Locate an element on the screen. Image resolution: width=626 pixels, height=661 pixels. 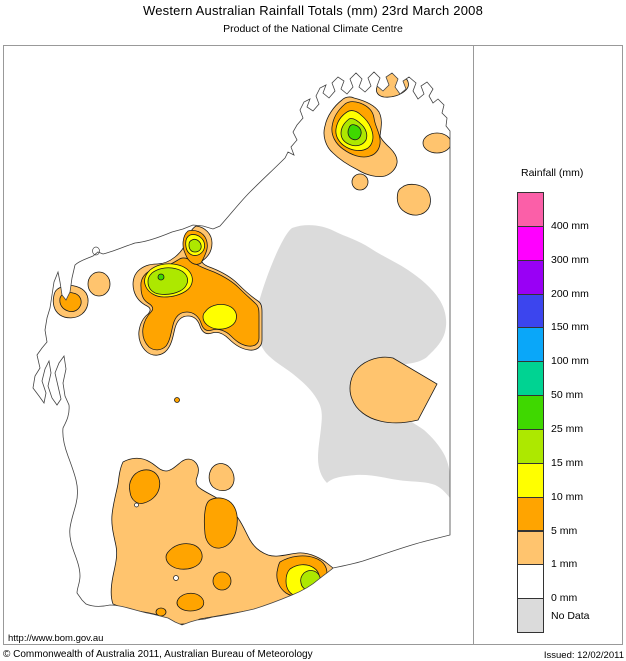
legend-label: 400 mm is located at coordinates (570, 225).